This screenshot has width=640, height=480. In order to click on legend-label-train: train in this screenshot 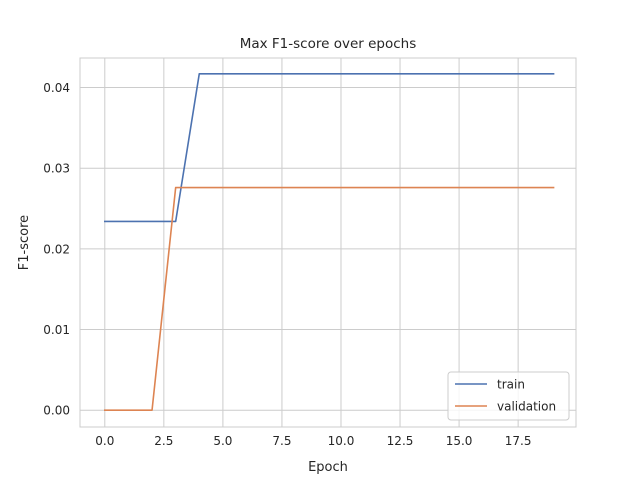, I will do `click(511, 385)`.